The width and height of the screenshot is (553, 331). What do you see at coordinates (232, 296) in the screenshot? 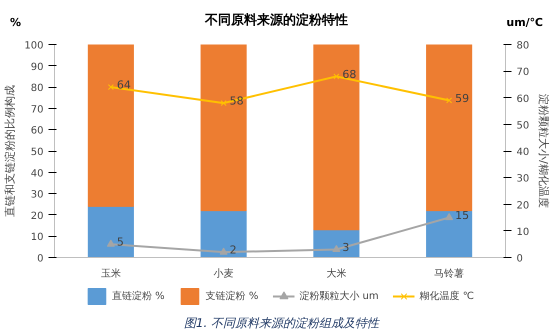
I see `legend-label: 支链淀粉 %` at bounding box center [232, 296].